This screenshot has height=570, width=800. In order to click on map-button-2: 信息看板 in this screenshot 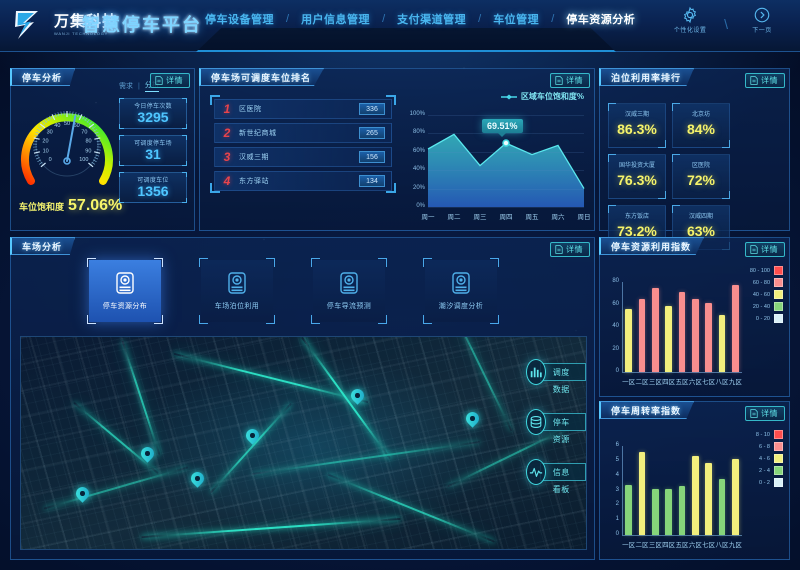, I will do `click(556, 476)`.